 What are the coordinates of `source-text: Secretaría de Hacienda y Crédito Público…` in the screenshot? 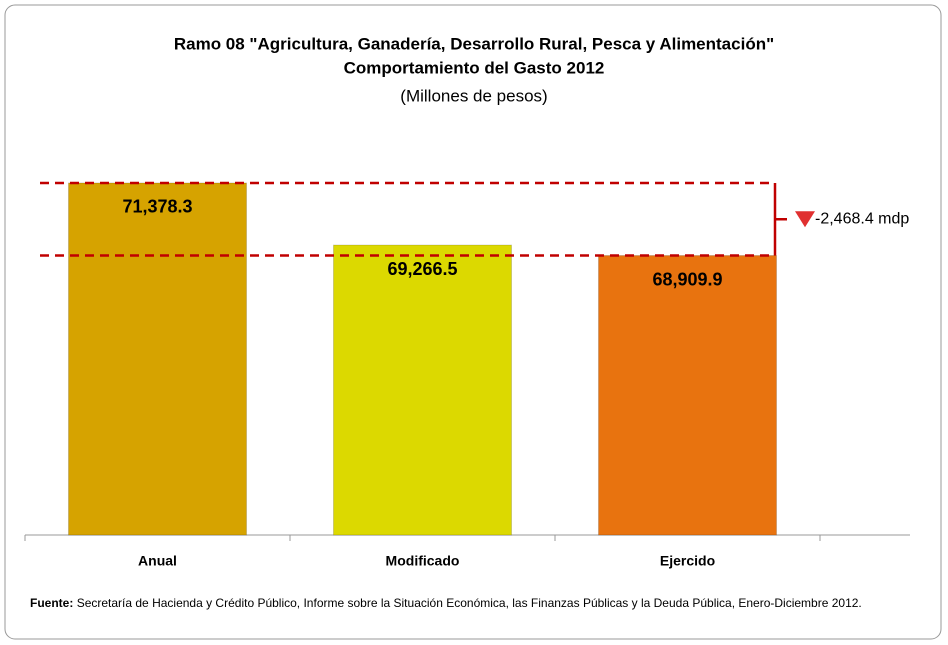 It's located at (469, 603).